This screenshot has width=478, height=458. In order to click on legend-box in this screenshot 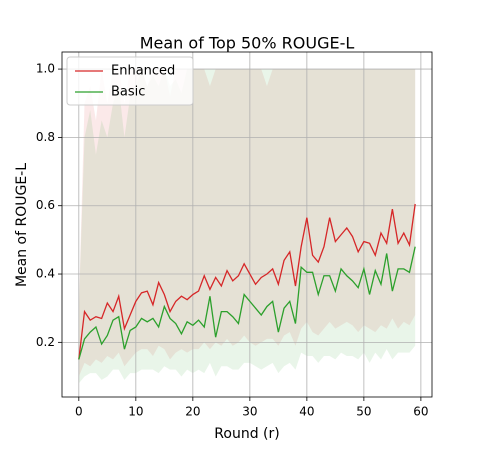, I will do `click(130, 81)`.